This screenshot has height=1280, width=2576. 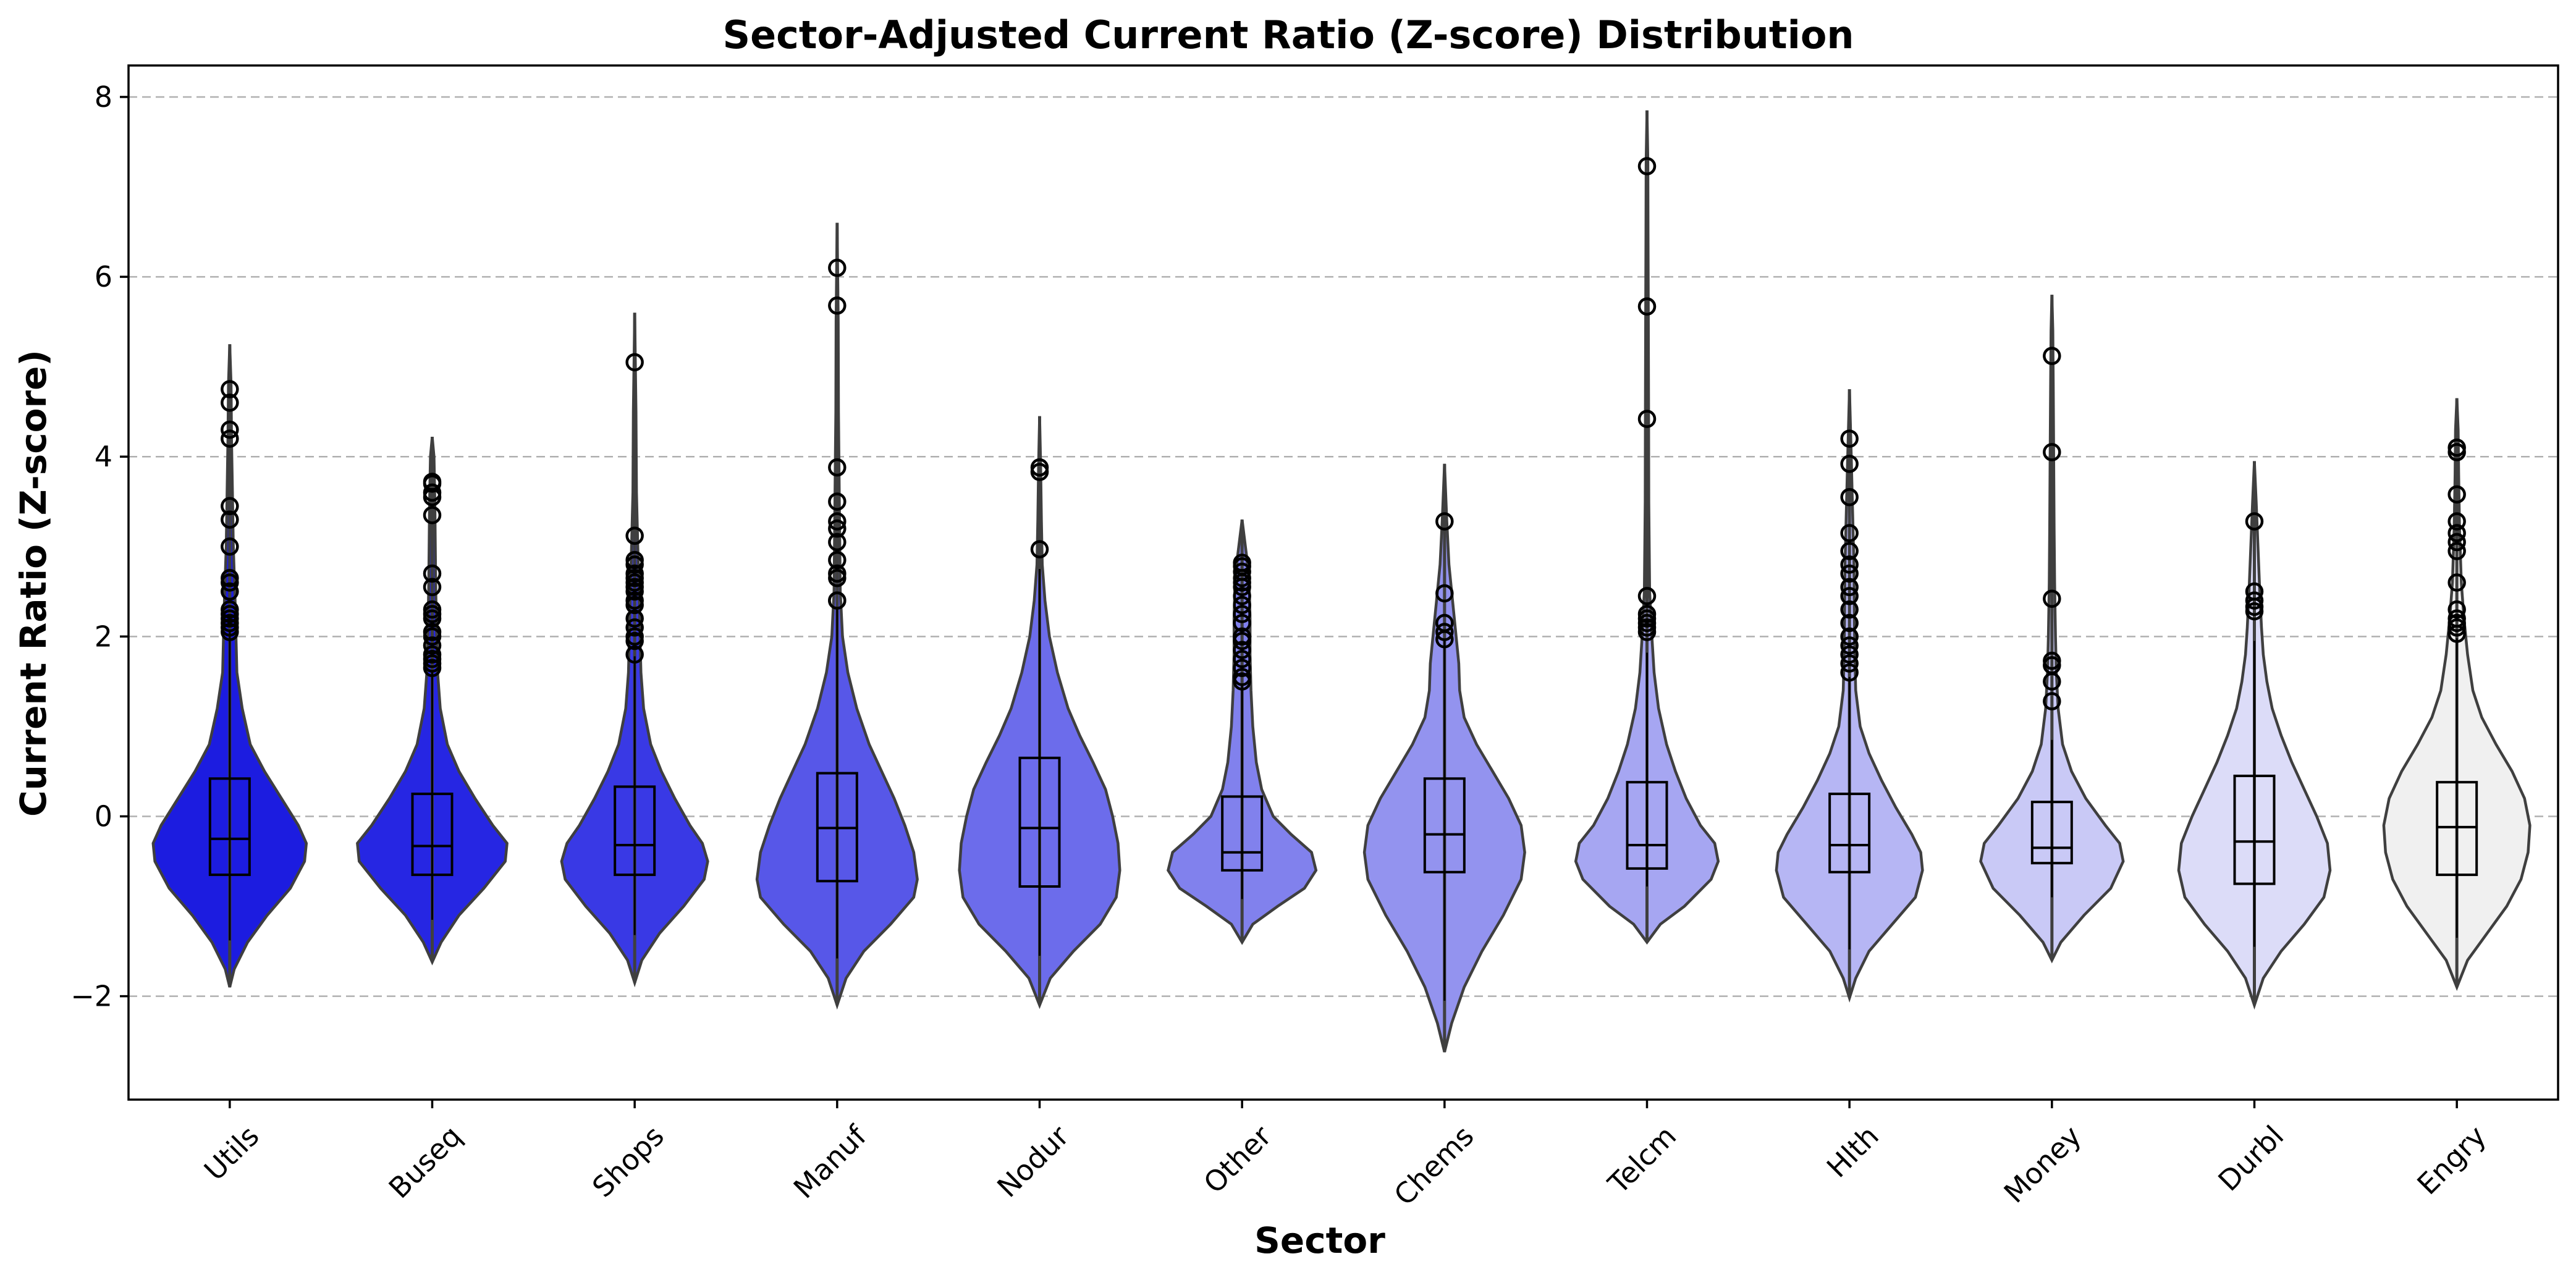 I want to click on violin-buseq, so click(x=432, y=701).